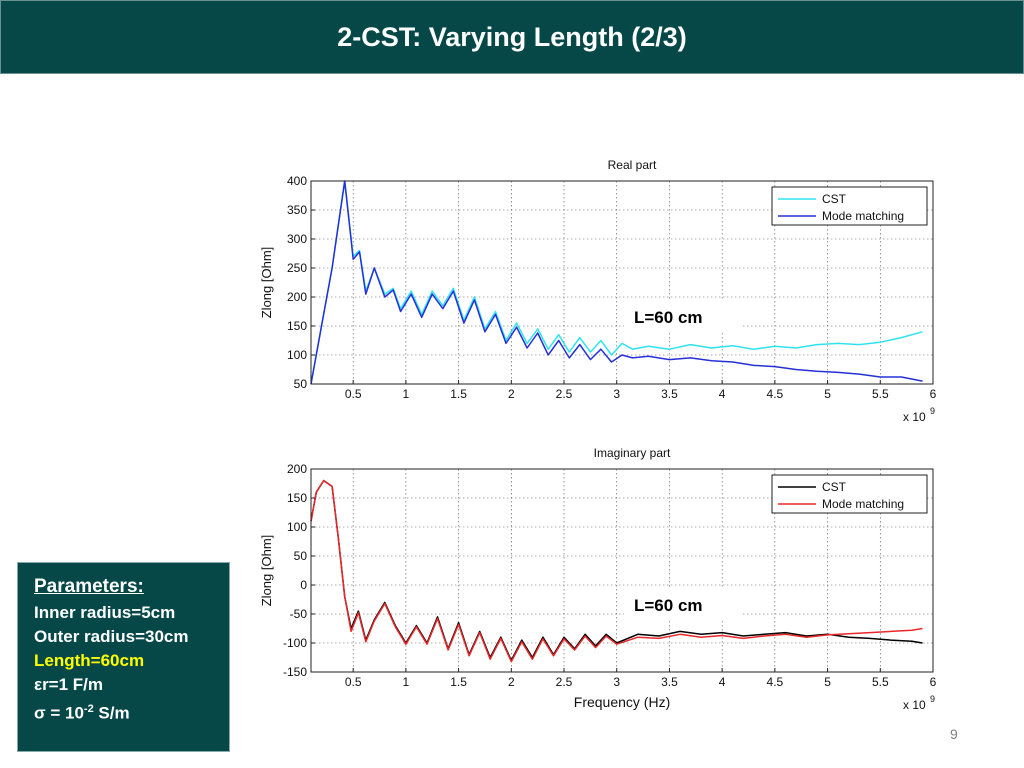  I want to click on chart0-x-tick-label-11: 6, so click(933, 394).